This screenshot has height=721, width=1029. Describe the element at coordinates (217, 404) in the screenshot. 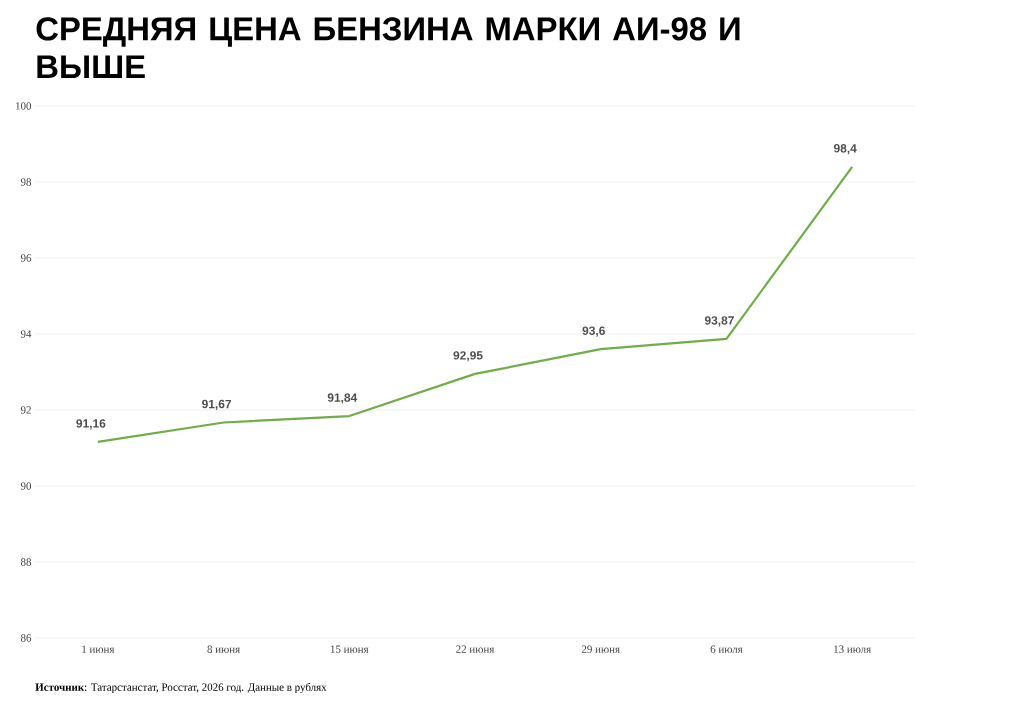

I see `data-label: 91,67` at that location.